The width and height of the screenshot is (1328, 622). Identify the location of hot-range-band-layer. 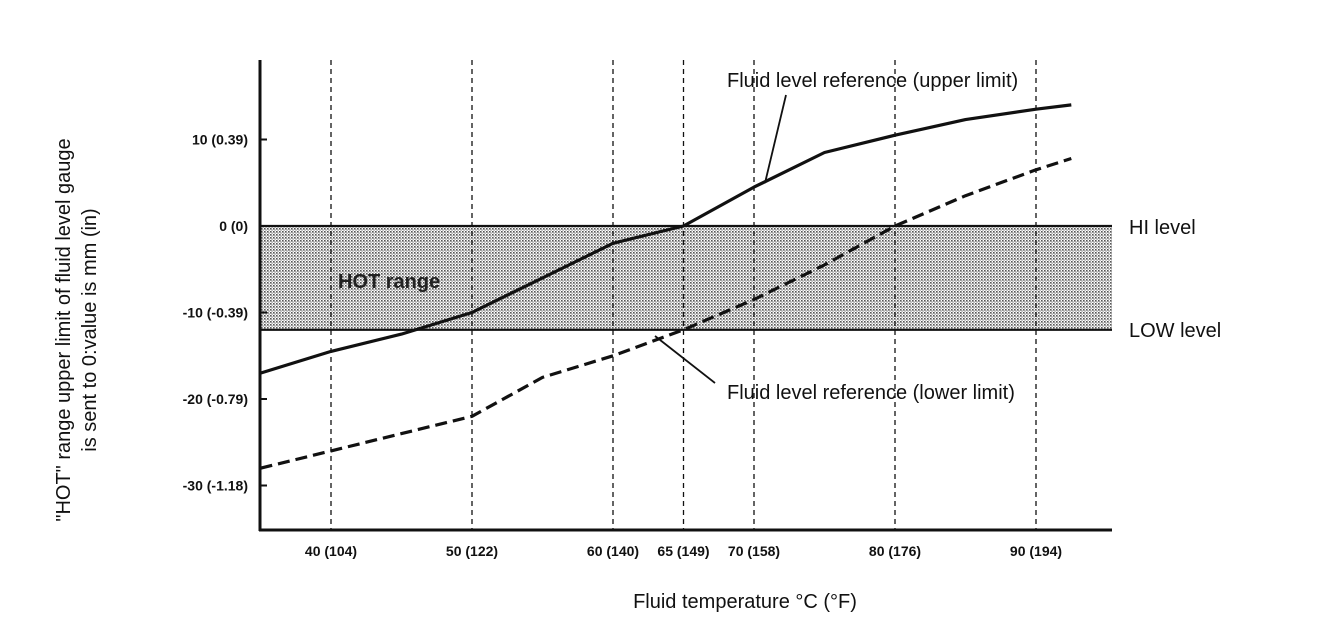
(686, 278).